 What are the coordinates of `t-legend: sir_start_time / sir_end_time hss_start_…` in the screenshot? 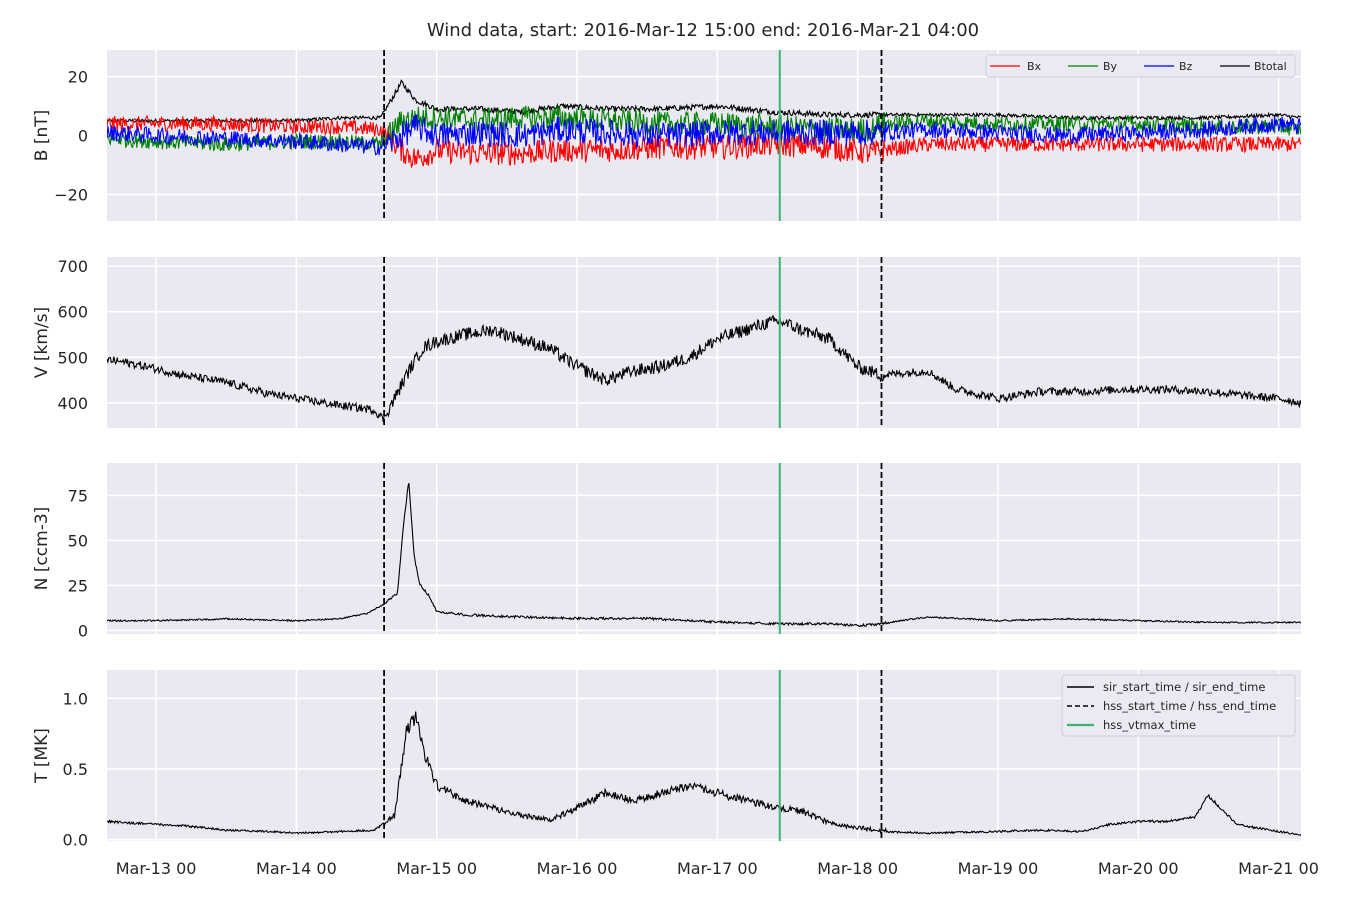 It's located at (1178, 705).